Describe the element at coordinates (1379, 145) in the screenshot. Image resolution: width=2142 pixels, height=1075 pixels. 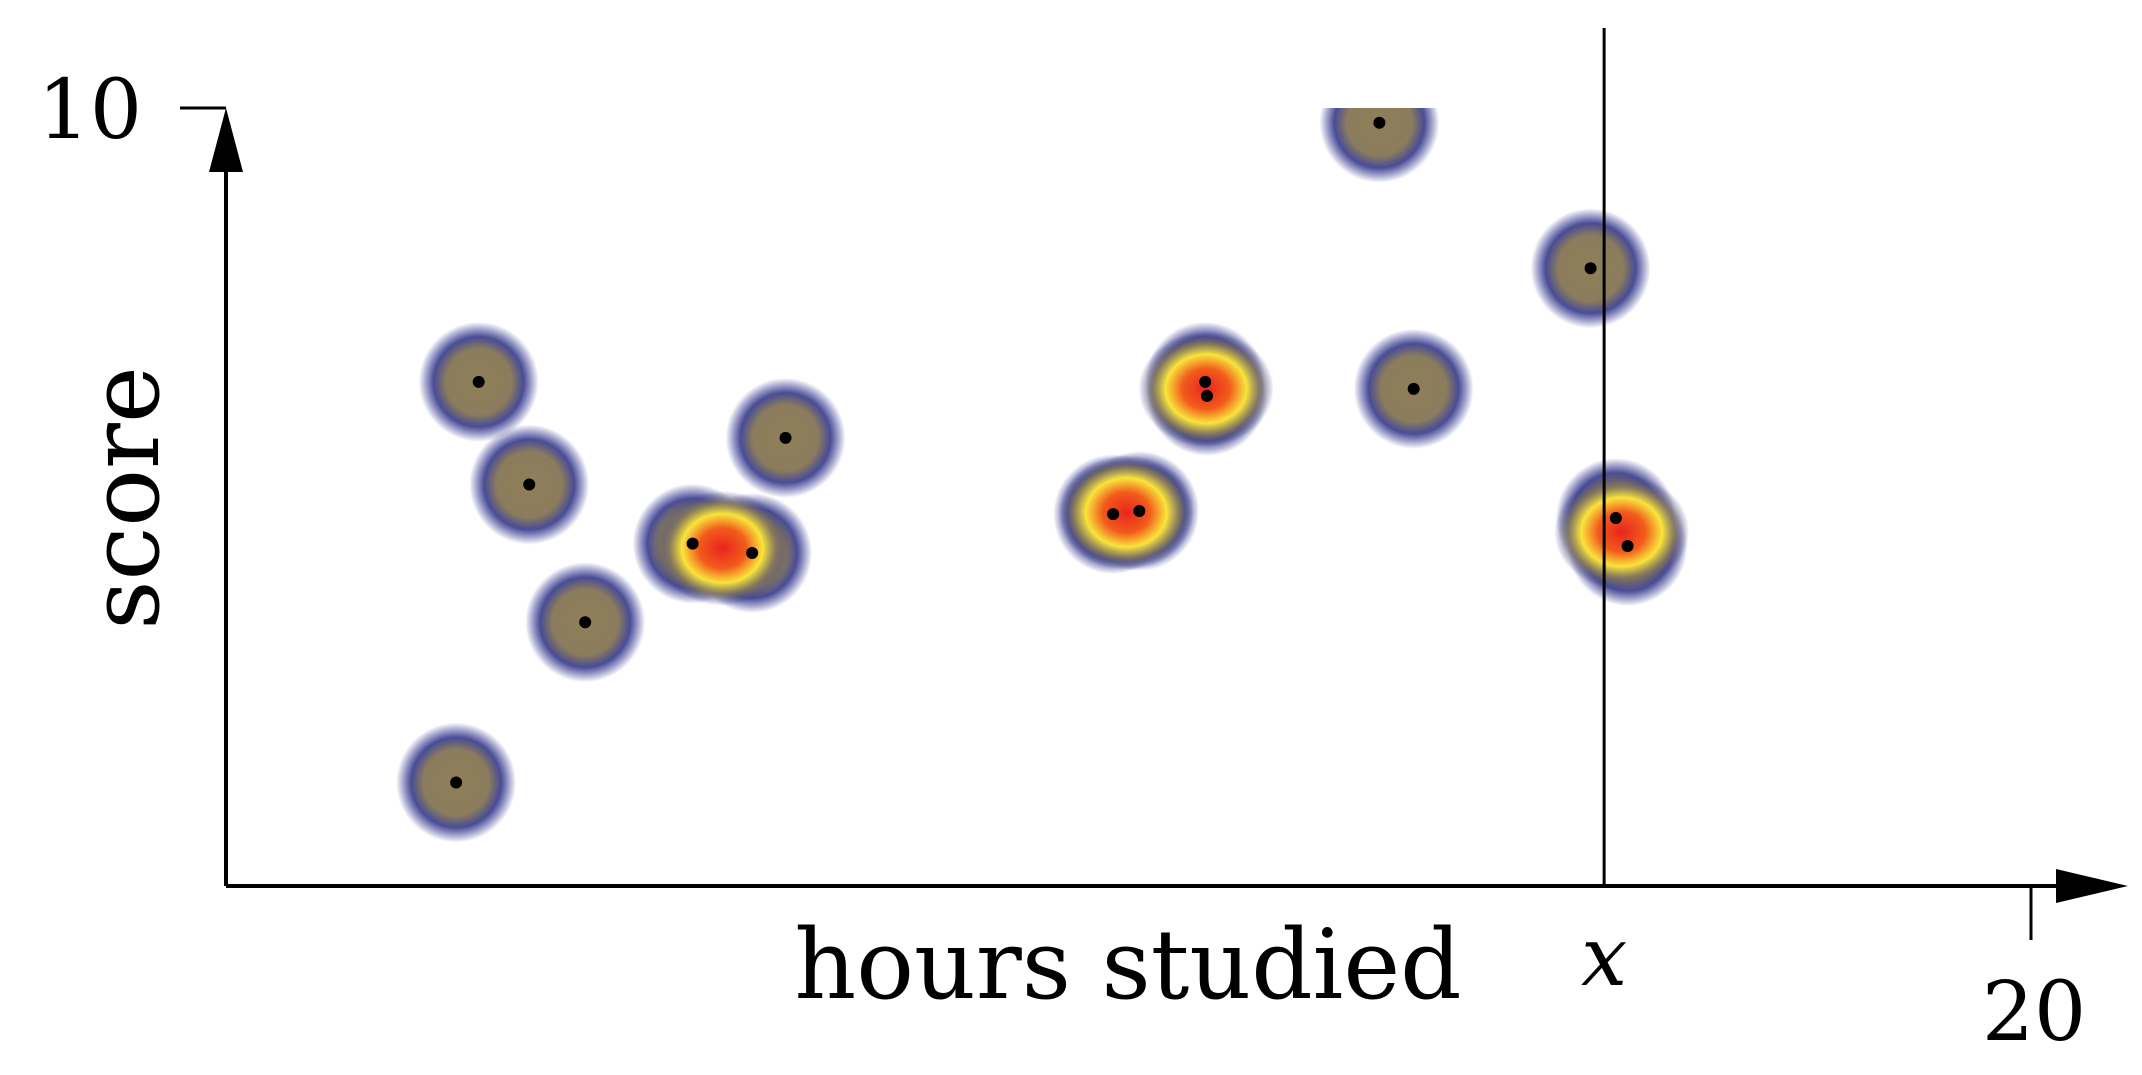
I see `density-glow` at that location.